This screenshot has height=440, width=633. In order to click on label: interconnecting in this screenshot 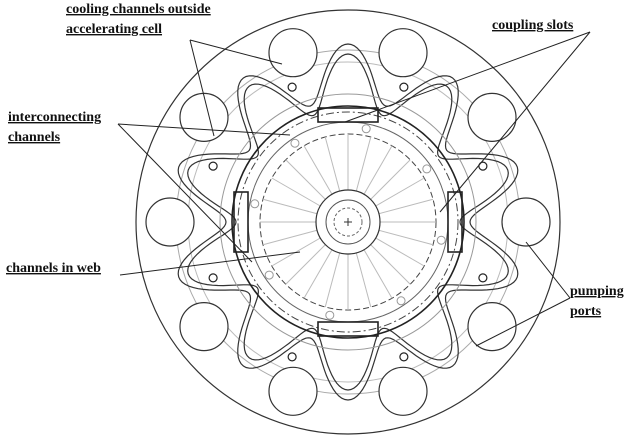, I will do `click(54, 117)`.